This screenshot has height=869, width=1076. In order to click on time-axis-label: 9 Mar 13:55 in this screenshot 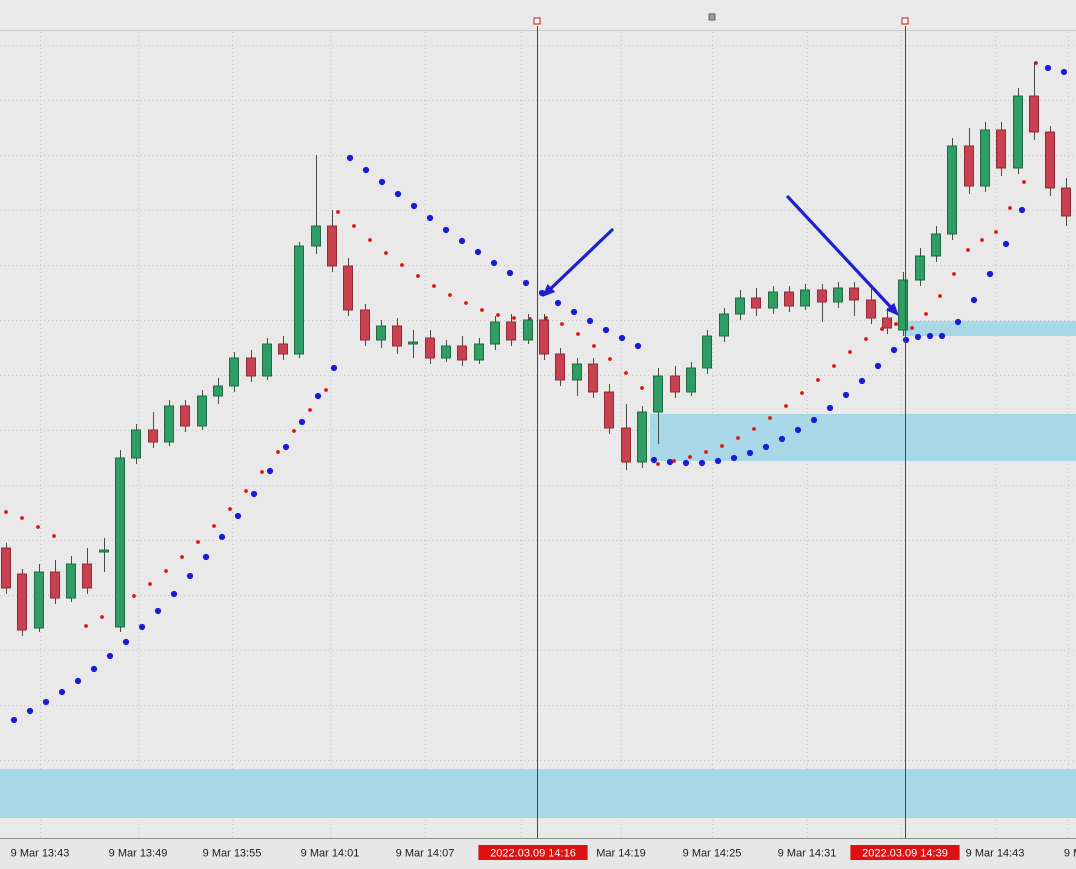, I will do `click(232, 854)`.